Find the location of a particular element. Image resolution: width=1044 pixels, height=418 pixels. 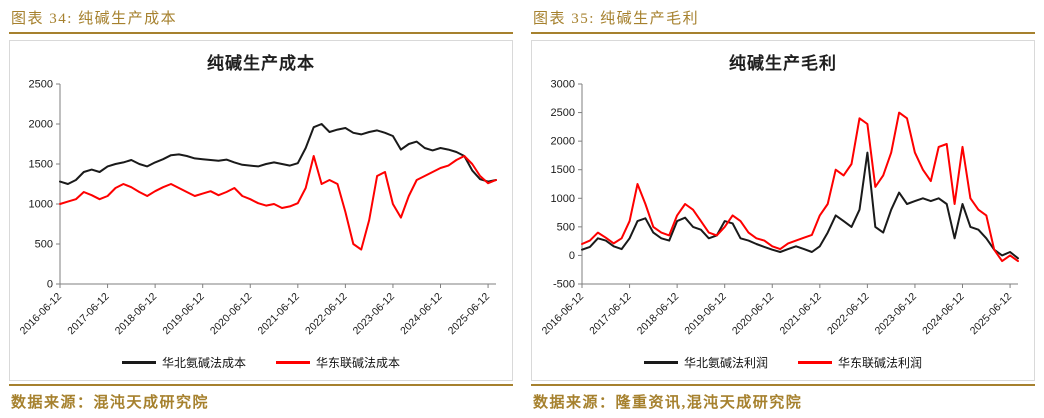

cost-chart-legend: 华北氨碱法成本 华东联碱法成本 is located at coordinates (261, 367).